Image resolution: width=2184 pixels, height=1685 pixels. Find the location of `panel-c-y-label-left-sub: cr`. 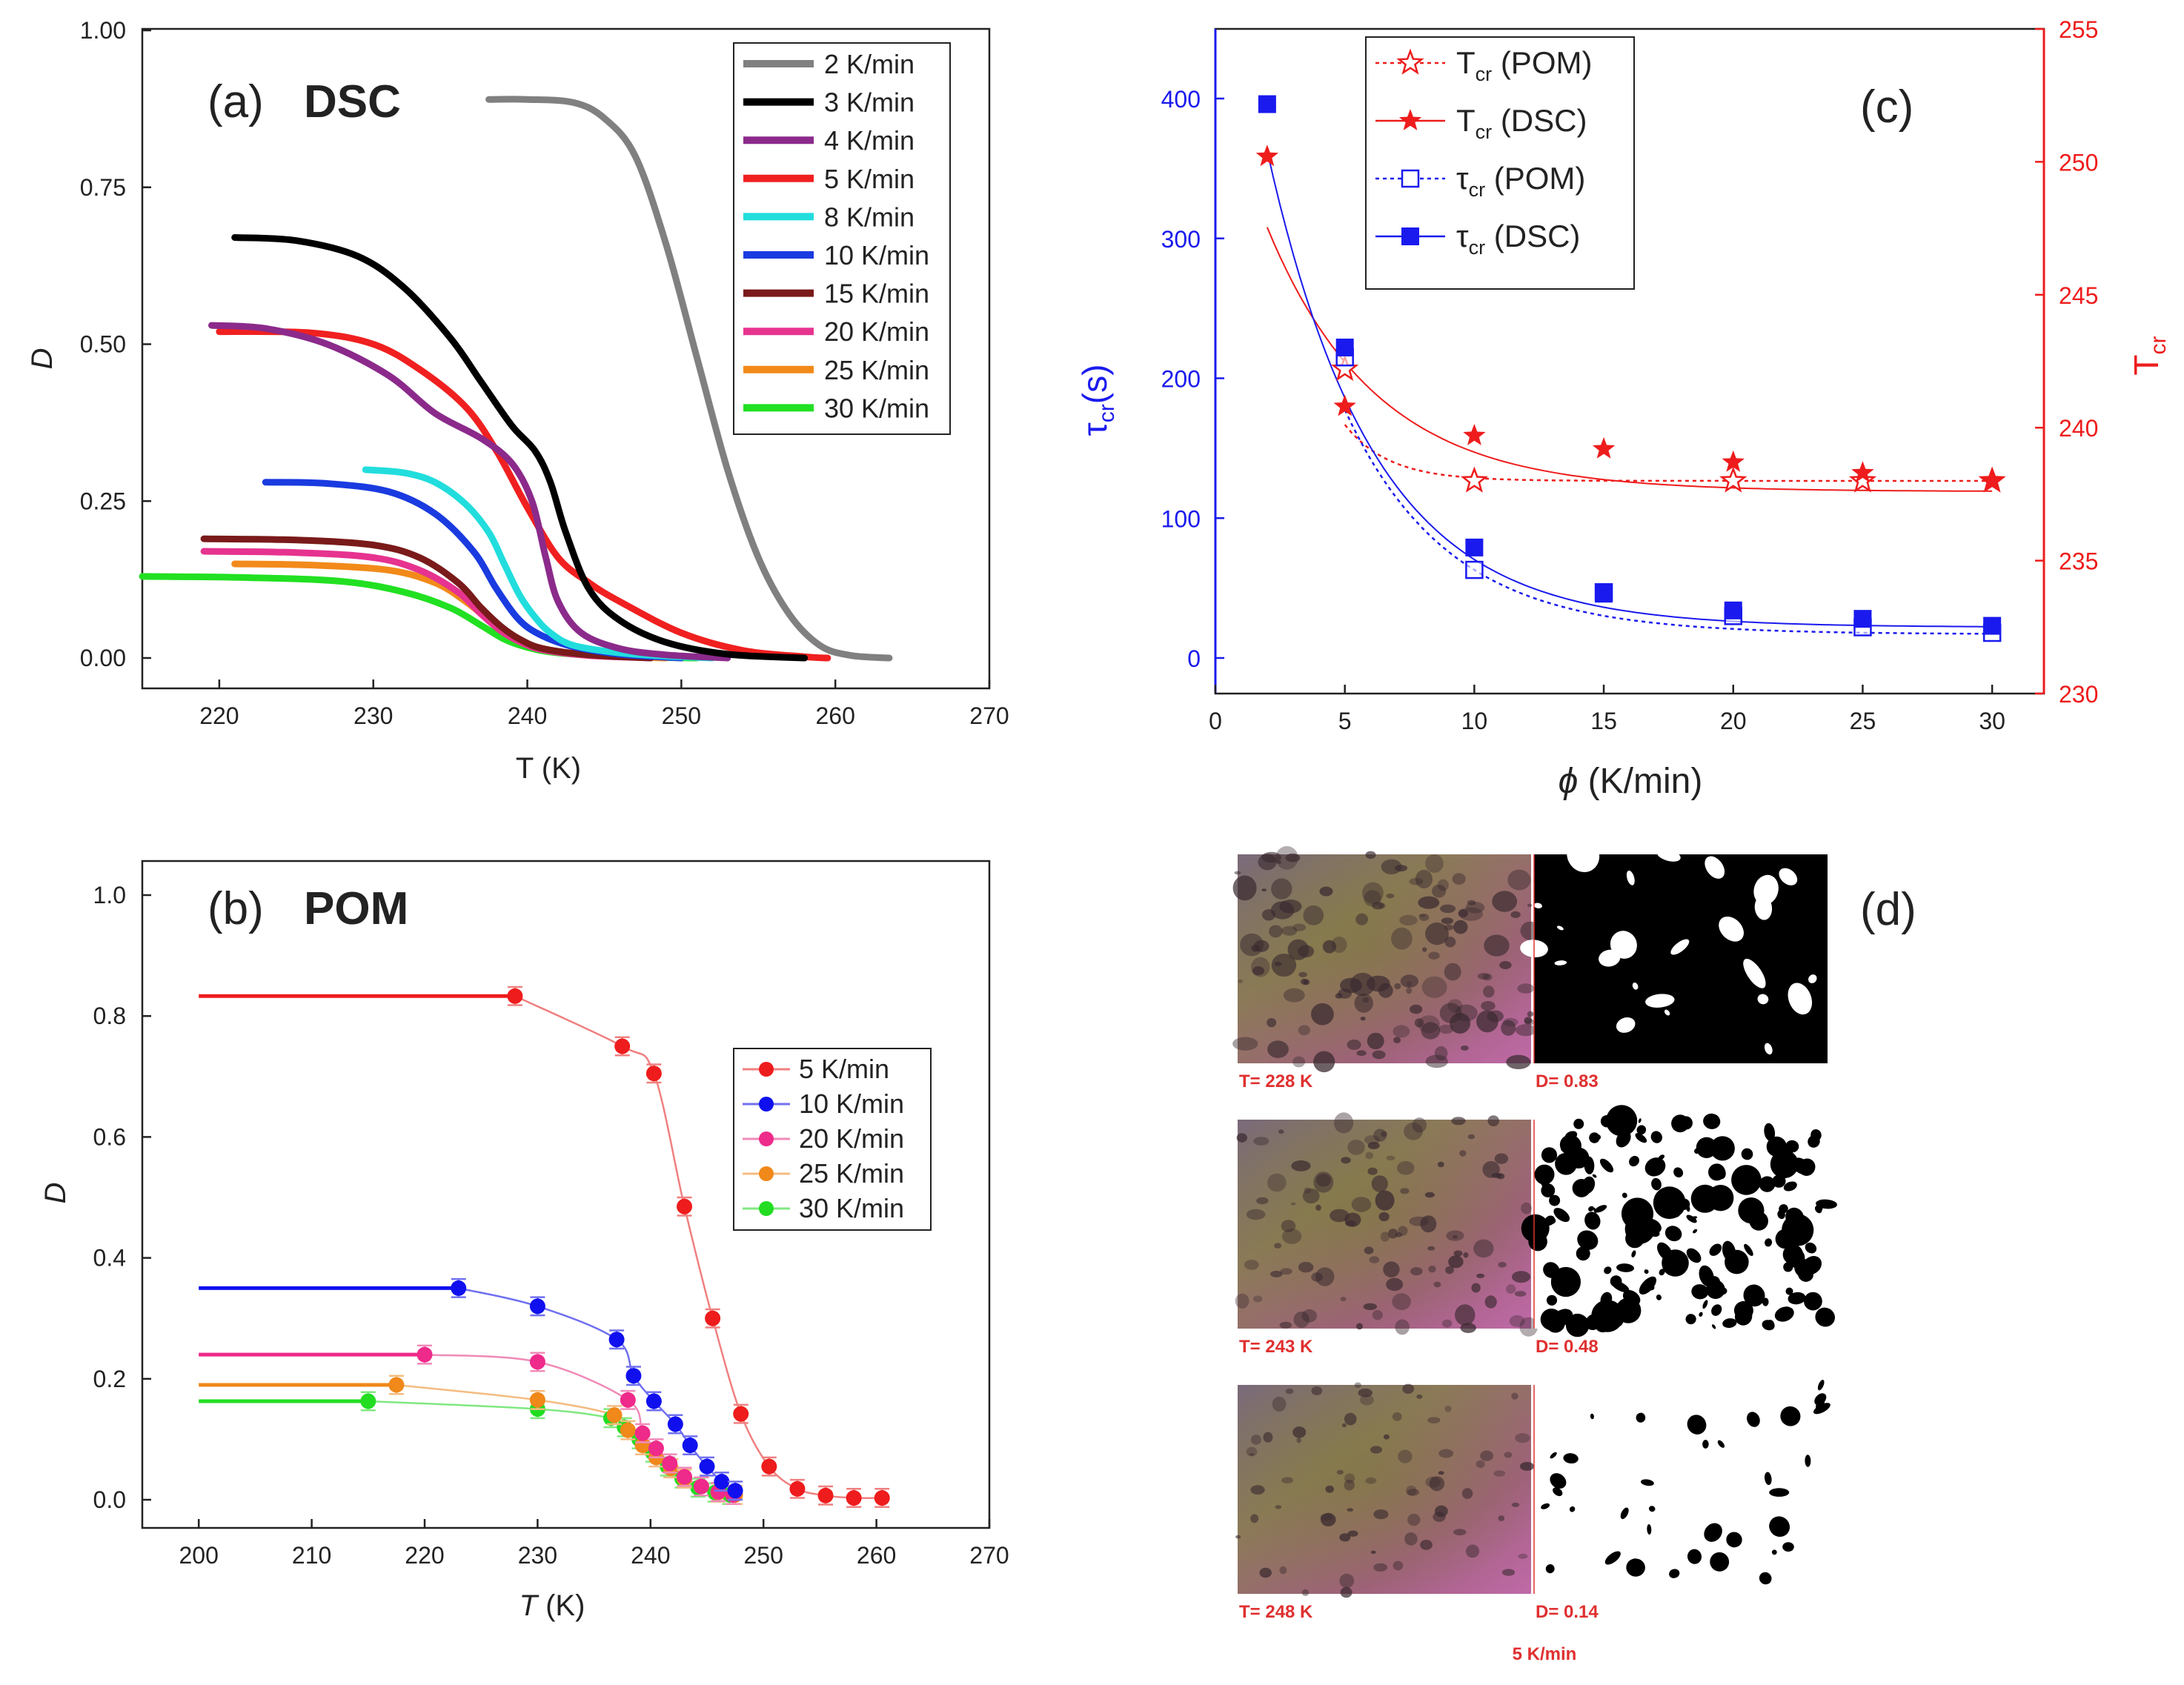

panel-c-y-label-left-sub: cr is located at coordinates (1107, 413).